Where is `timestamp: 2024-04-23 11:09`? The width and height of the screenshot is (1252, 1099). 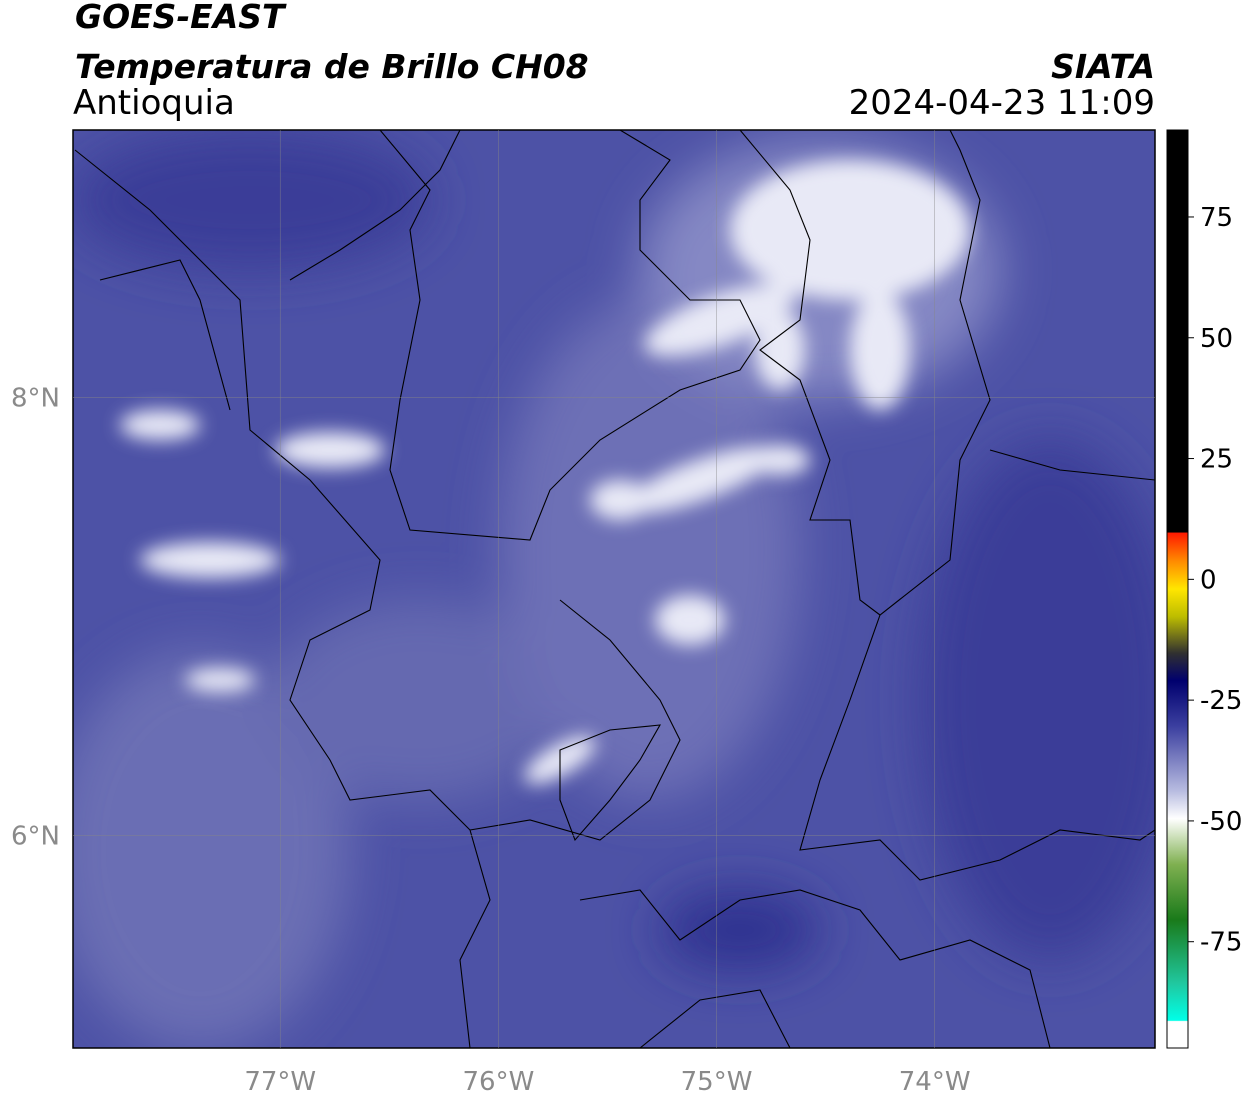
timestamp: 2024-04-23 11:09 is located at coordinates (1002, 103).